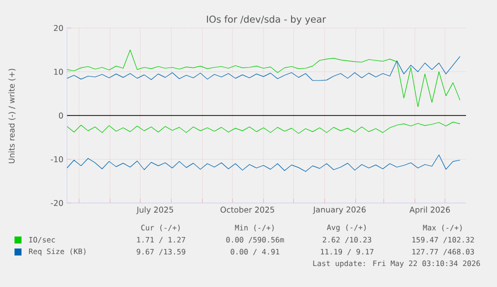 The image size is (497, 287). I want to click on chart-title: IOs for /dev/sda - by year, so click(266, 20).